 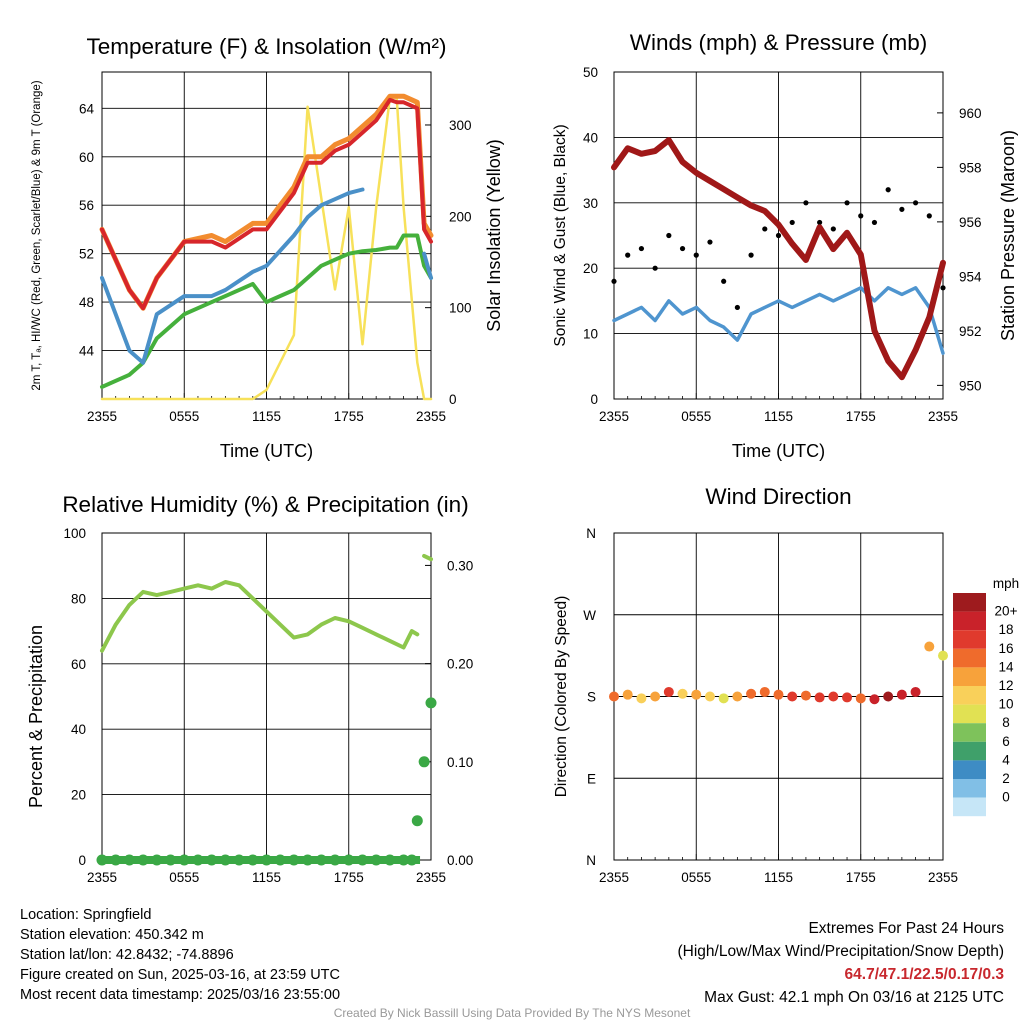 What do you see at coordinates (591, 697) in the screenshot?
I see `y-tick-label: S` at bounding box center [591, 697].